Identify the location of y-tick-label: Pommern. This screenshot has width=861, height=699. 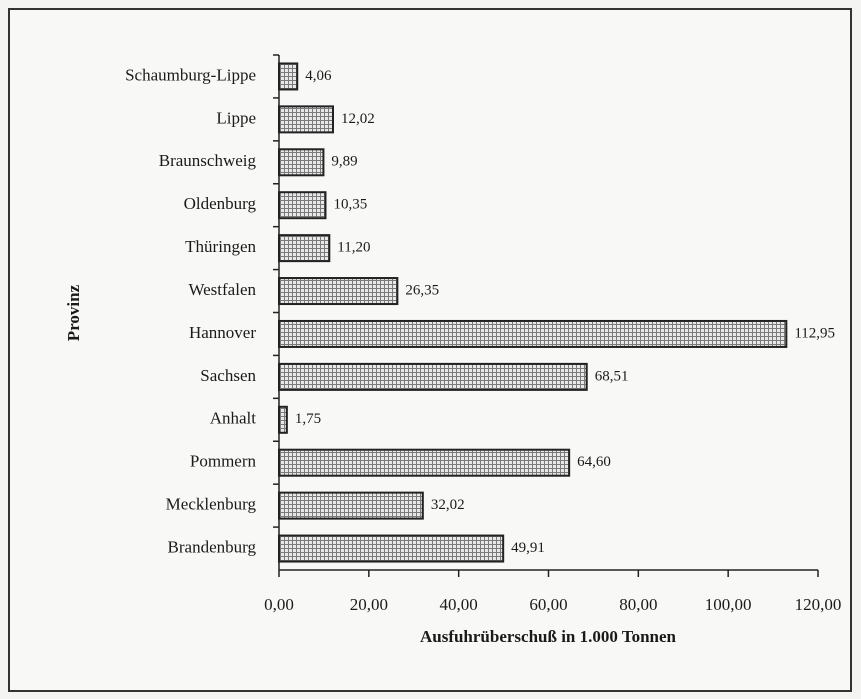
(223, 461).